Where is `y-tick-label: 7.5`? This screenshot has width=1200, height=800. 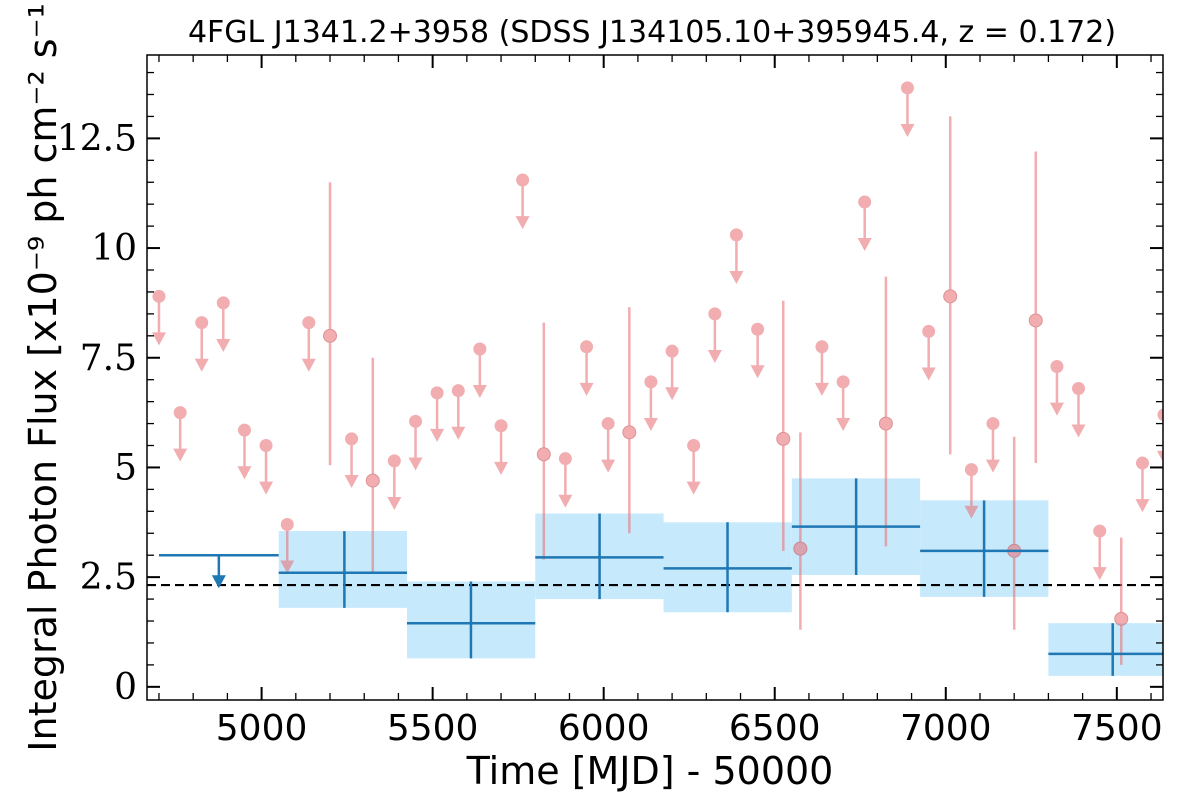
y-tick-label: 7.5 is located at coordinates (108, 358).